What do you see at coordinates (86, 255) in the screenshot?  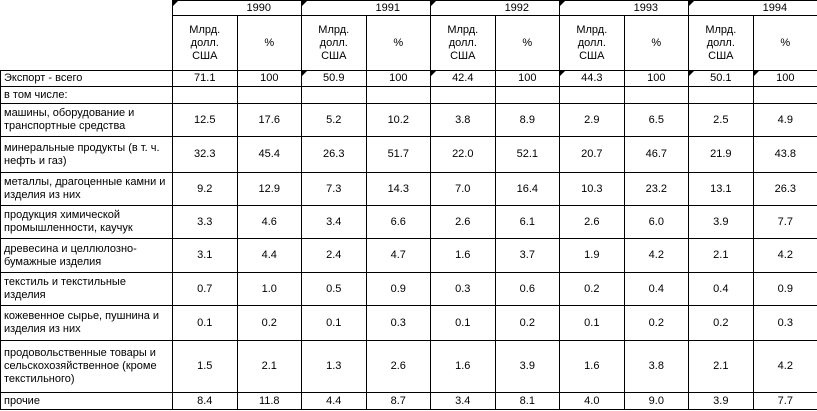 I see `row-label: древесина и целлюлозно-бумажные изделия` at bounding box center [86, 255].